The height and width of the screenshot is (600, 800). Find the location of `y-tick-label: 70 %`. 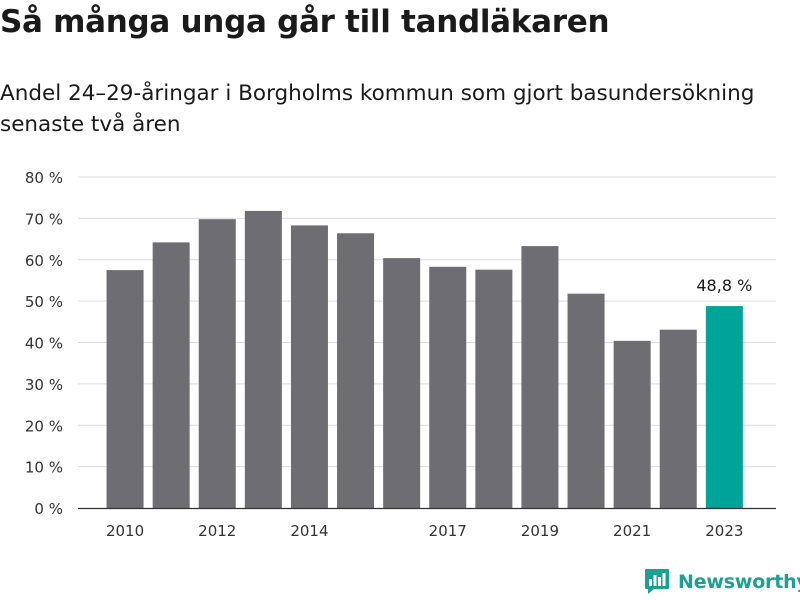

y-tick-label: 70 % is located at coordinates (44, 219).